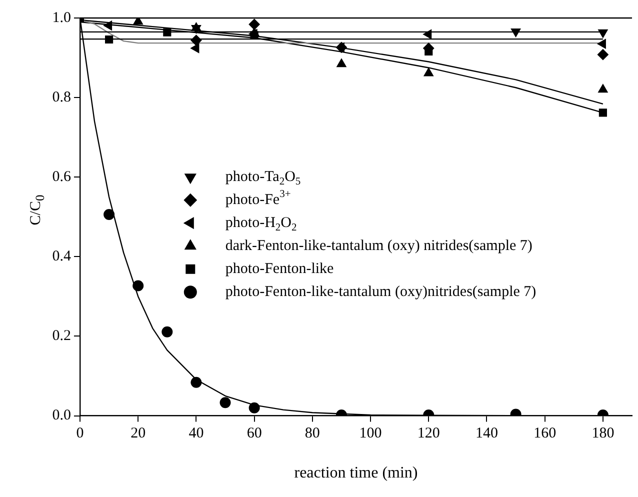  What do you see at coordinates (62, 177) in the screenshot?
I see `y-tick-label: 0.6` at bounding box center [62, 177].